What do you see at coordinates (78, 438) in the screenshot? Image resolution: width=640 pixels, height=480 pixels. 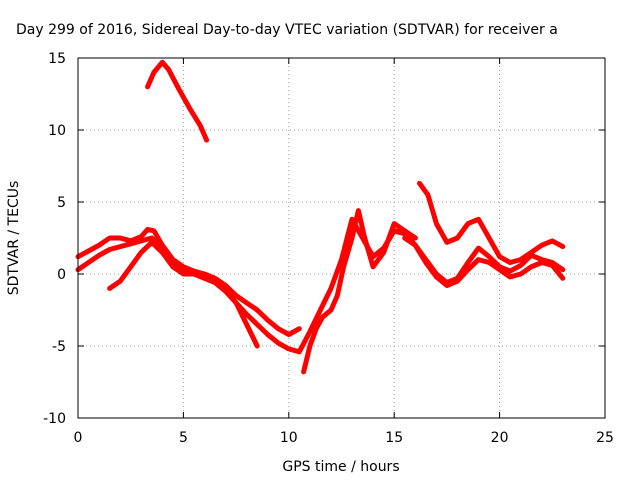 I see `x-tick-label: 0` at bounding box center [78, 438].